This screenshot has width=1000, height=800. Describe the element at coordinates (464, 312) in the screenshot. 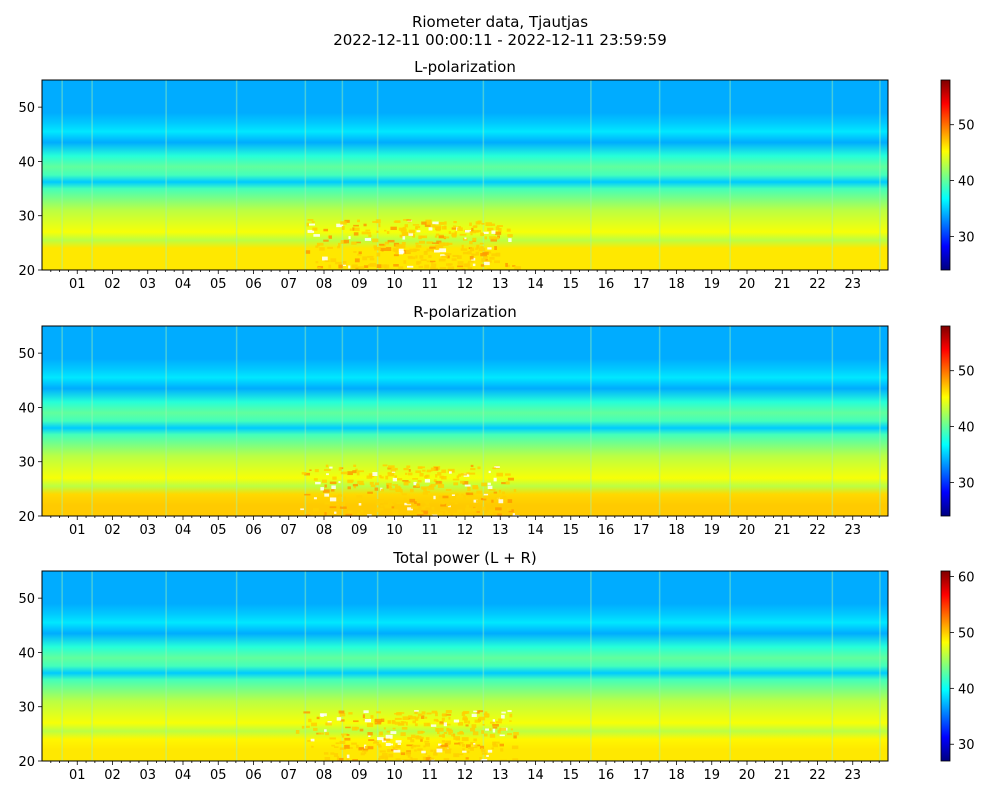

I see `panel-title: R-polarization` at that location.